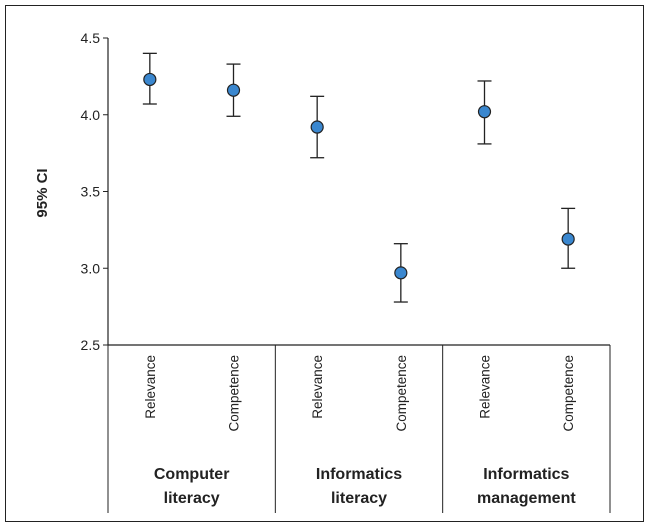  What do you see at coordinates (526, 498) in the screenshot?
I see `group-label-line2: management` at bounding box center [526, 498].